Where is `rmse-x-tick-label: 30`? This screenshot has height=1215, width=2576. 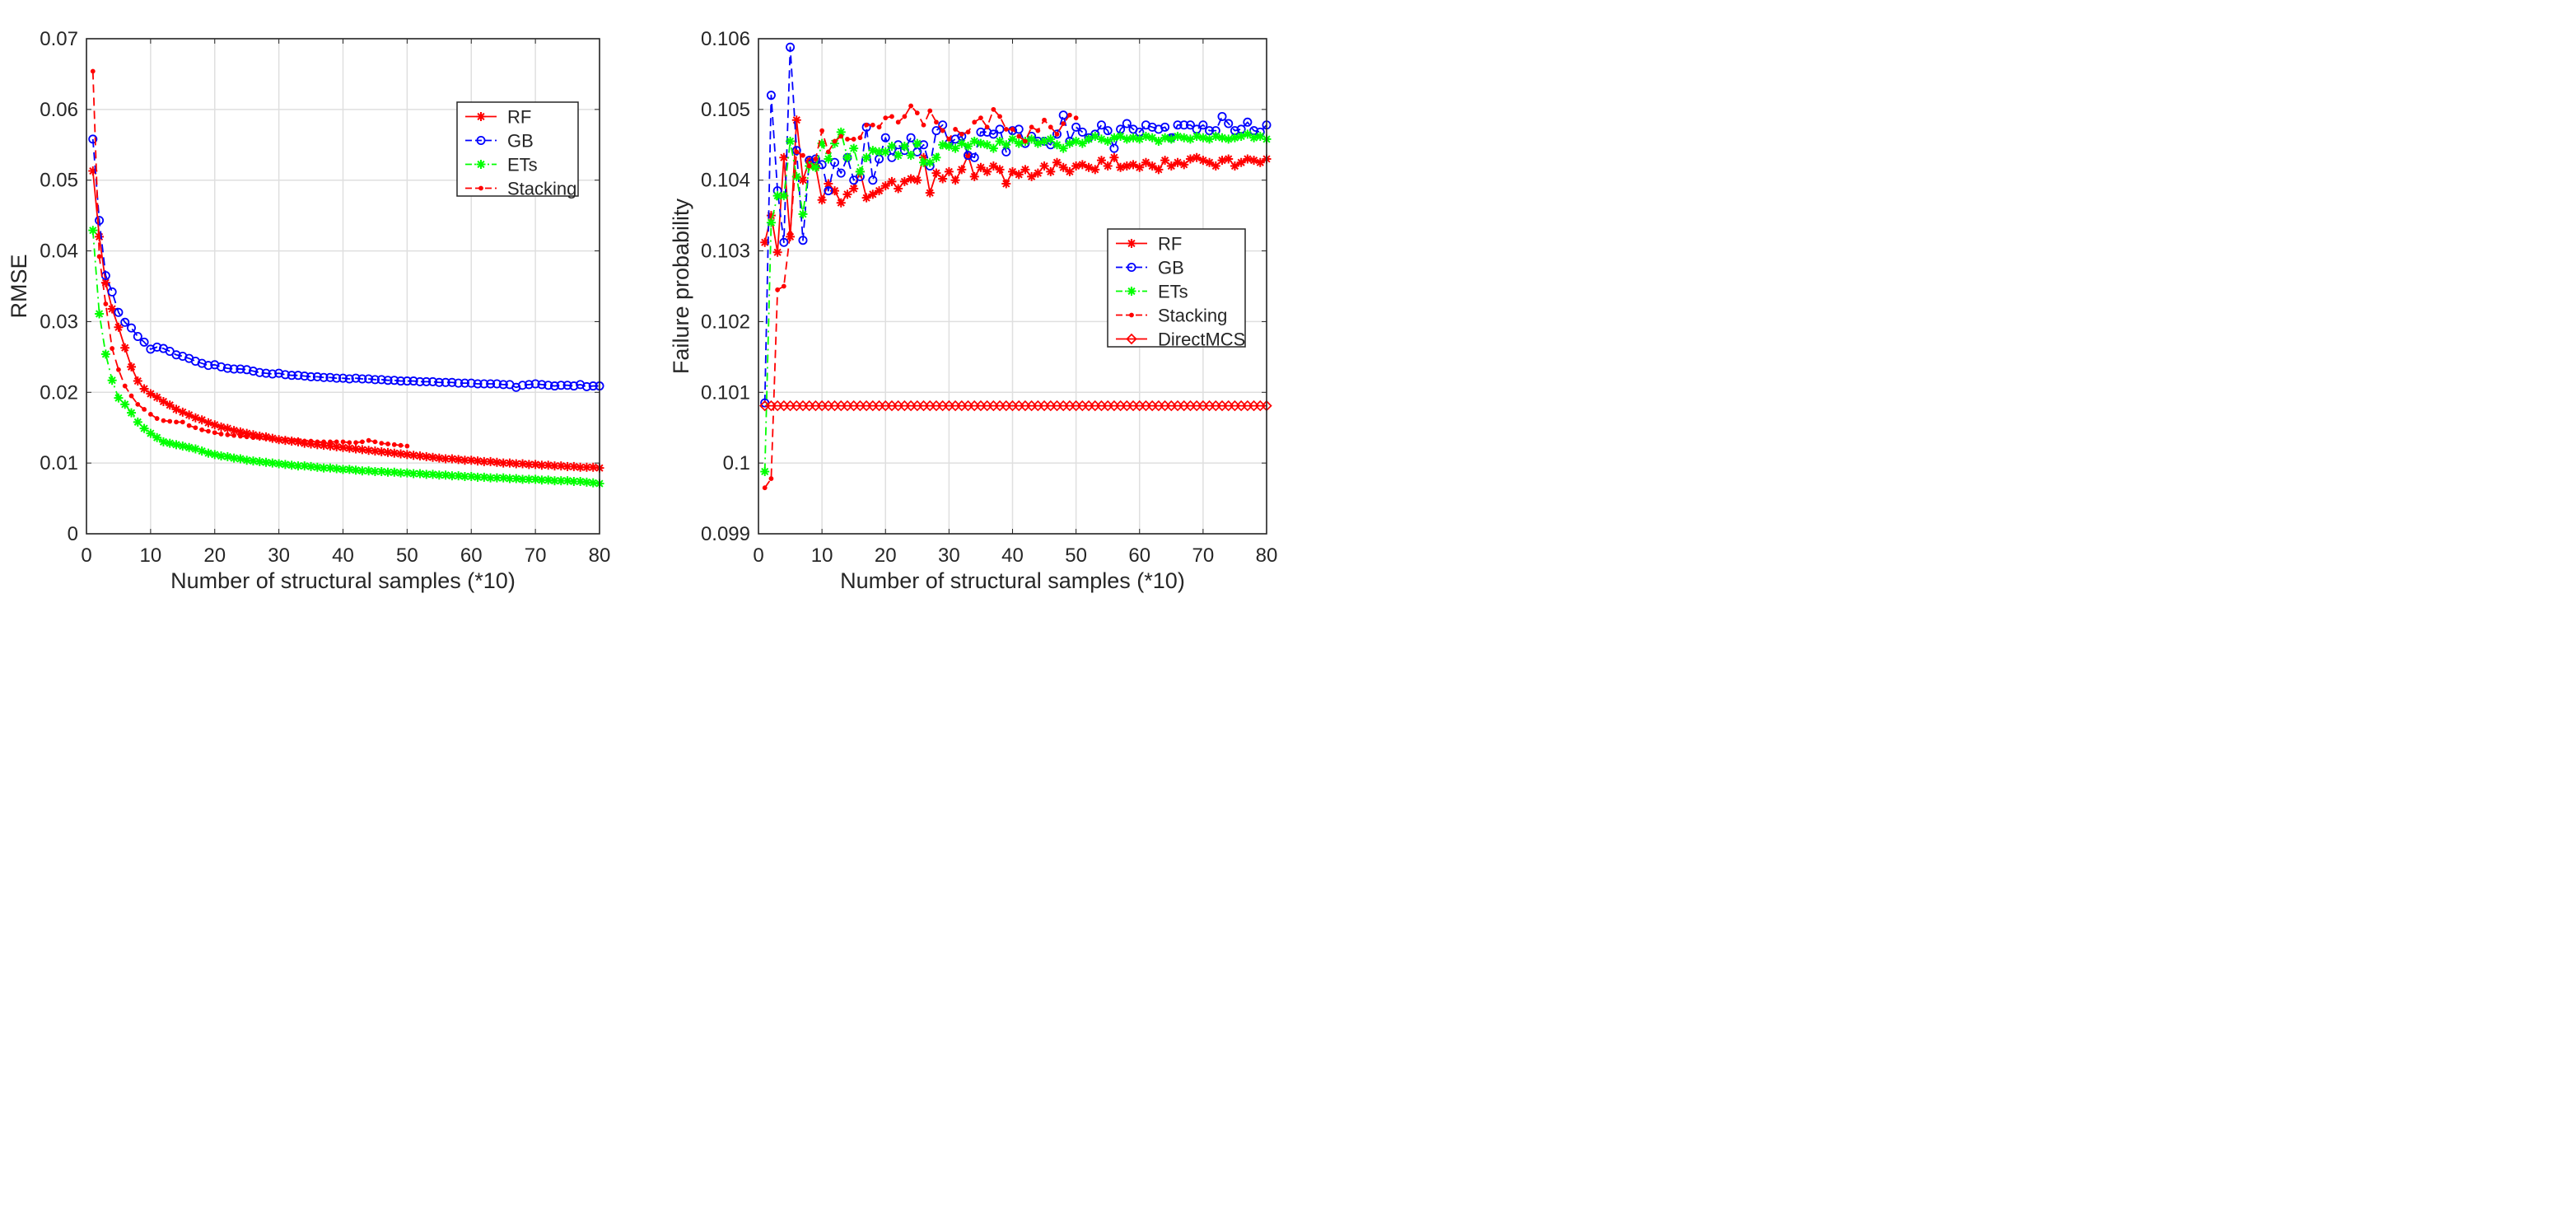
rmse-x-tick-label: 30 is located at coordinates (279, 555).